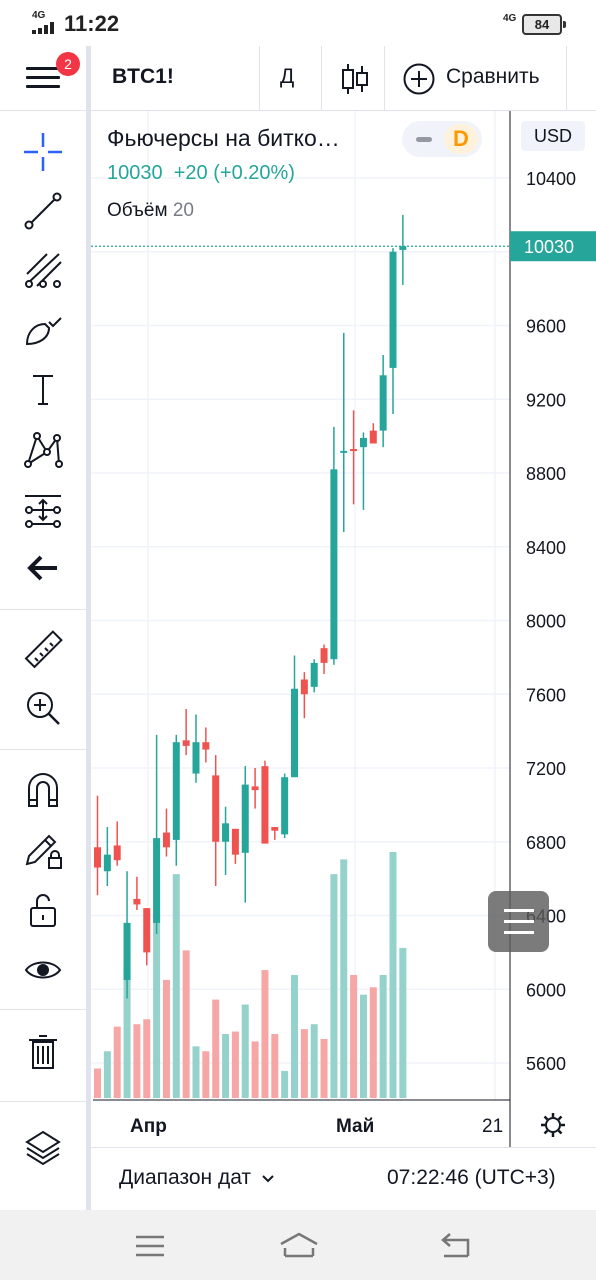 The image size is (596, 1280). Describe the element at coordinates (419, 79) in the screenshot. I see `compare-plus-icon` at that location.